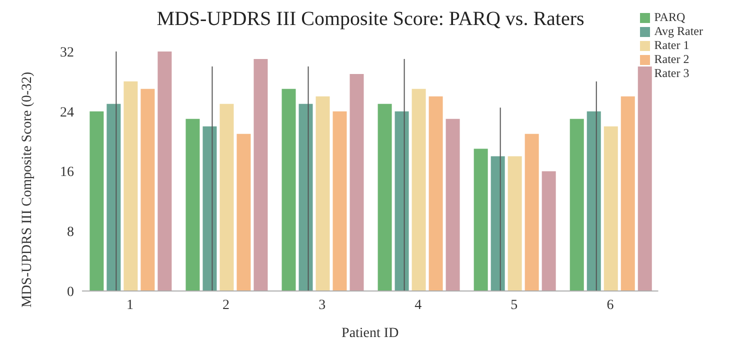  Describe the element at coordinates (67, 52) in the screenshot. I see `y-tick-label: 32` at that location.